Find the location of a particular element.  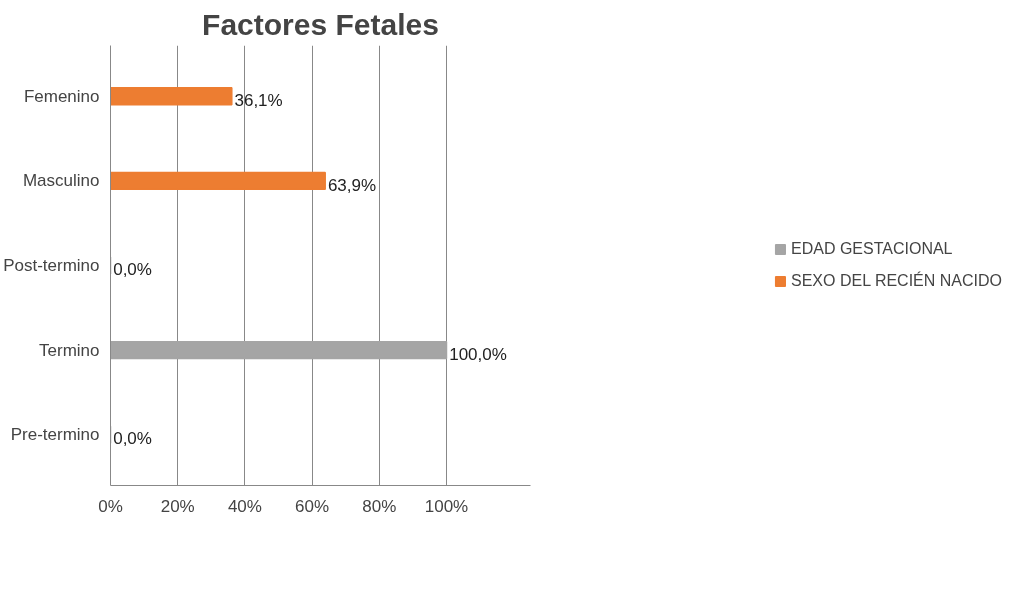

x-tick-label: 20% is located at coordinates (177, 506).